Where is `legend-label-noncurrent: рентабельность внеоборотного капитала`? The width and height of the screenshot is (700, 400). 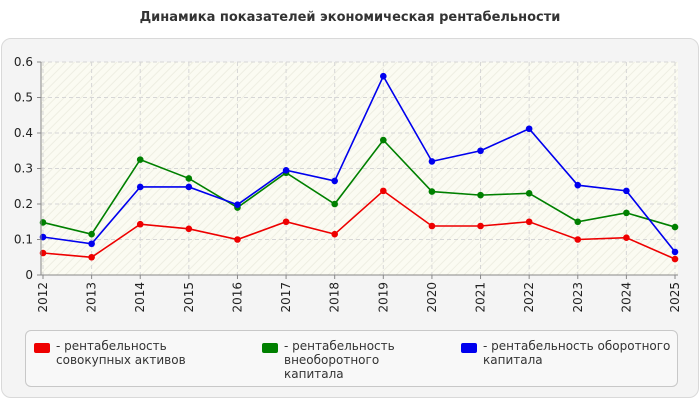 legend-label-noncurrent: рентабельность внеоборотного капитала is located at coordinates (363, 360).